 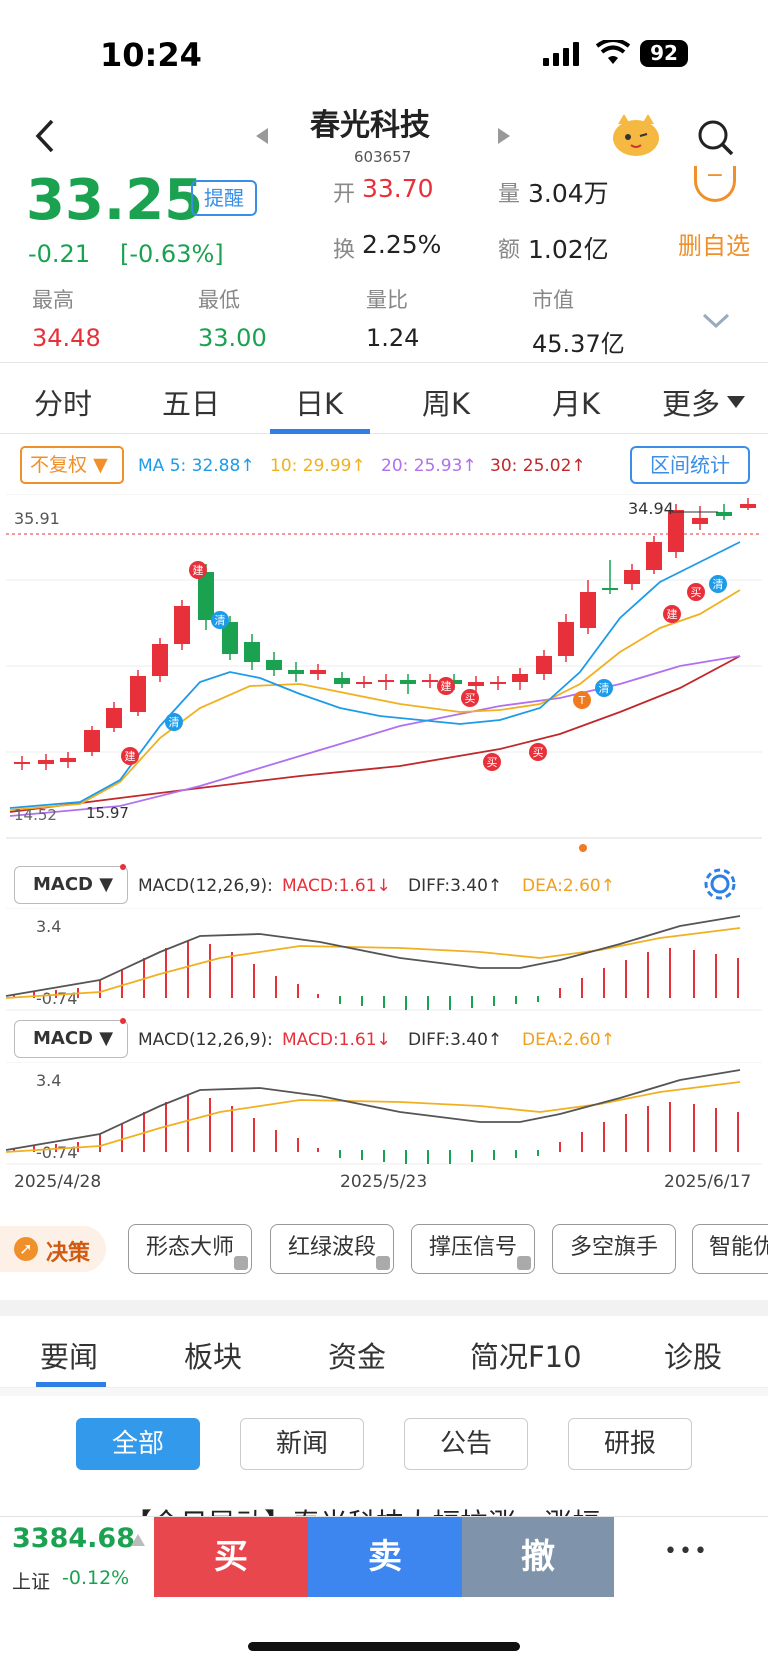 I want to click on stat-high-label: 最高, so click(x=53, y=300).